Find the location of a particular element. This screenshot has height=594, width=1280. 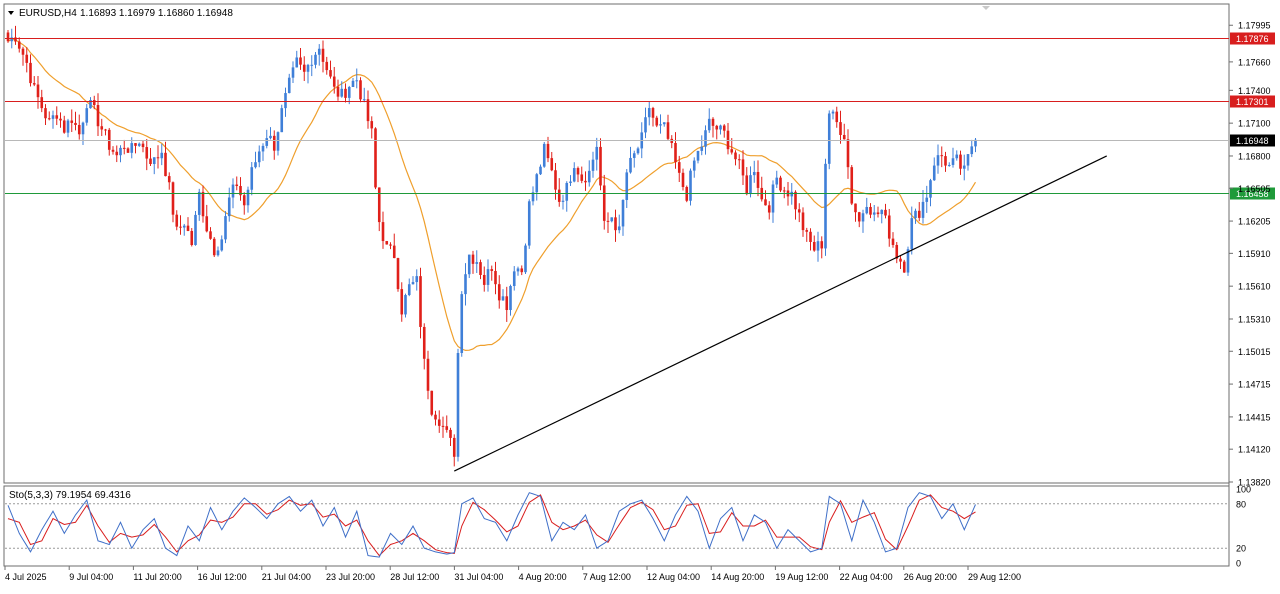

time-tick-label: 21 Jul 04:00 is located at coordinates (286, 577).